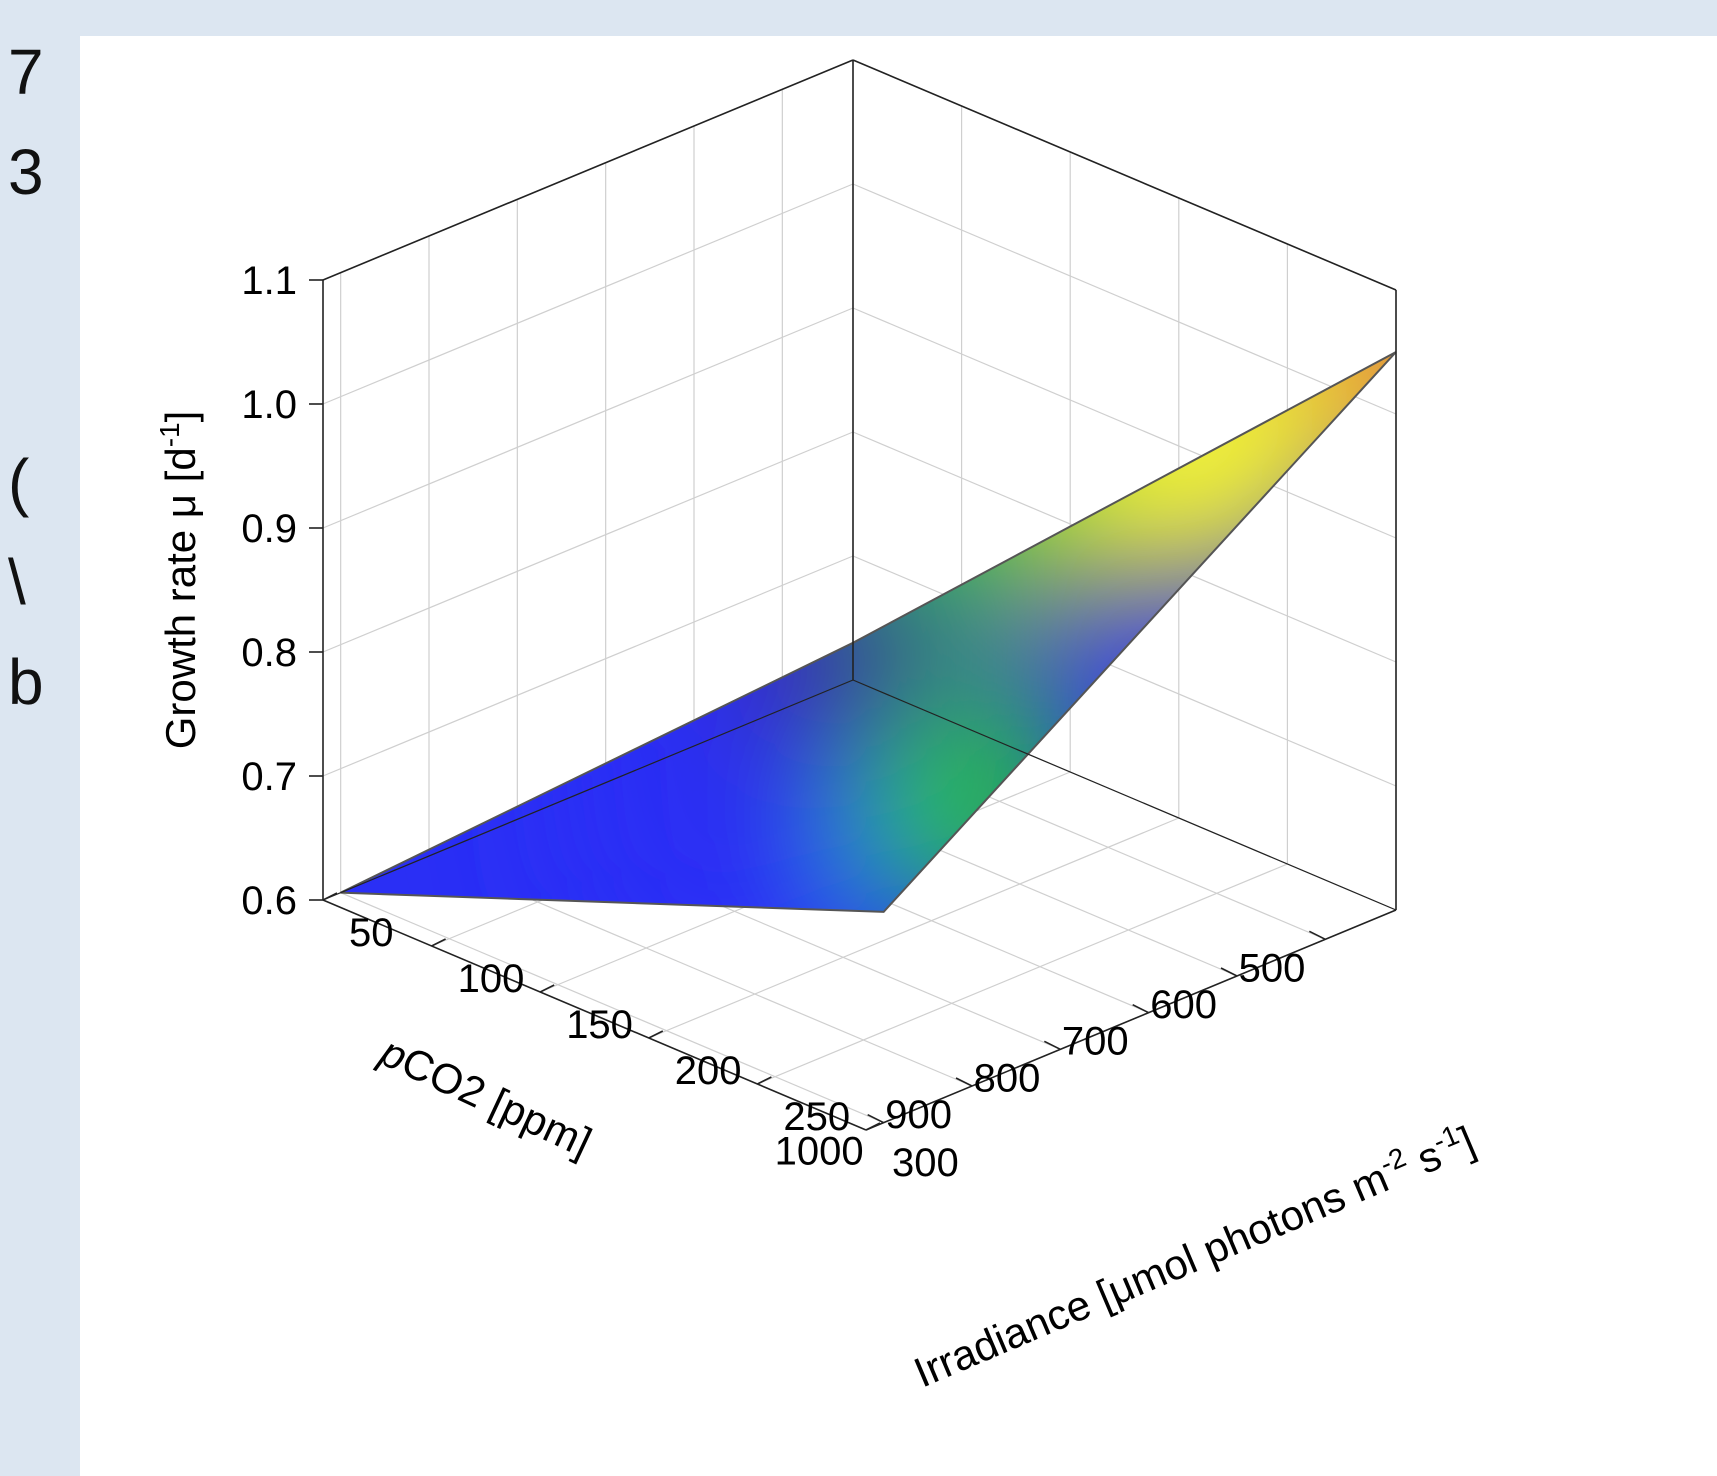  I want to click on pco2-axis-label: pCO2 [ppm], so click(485, 1096).